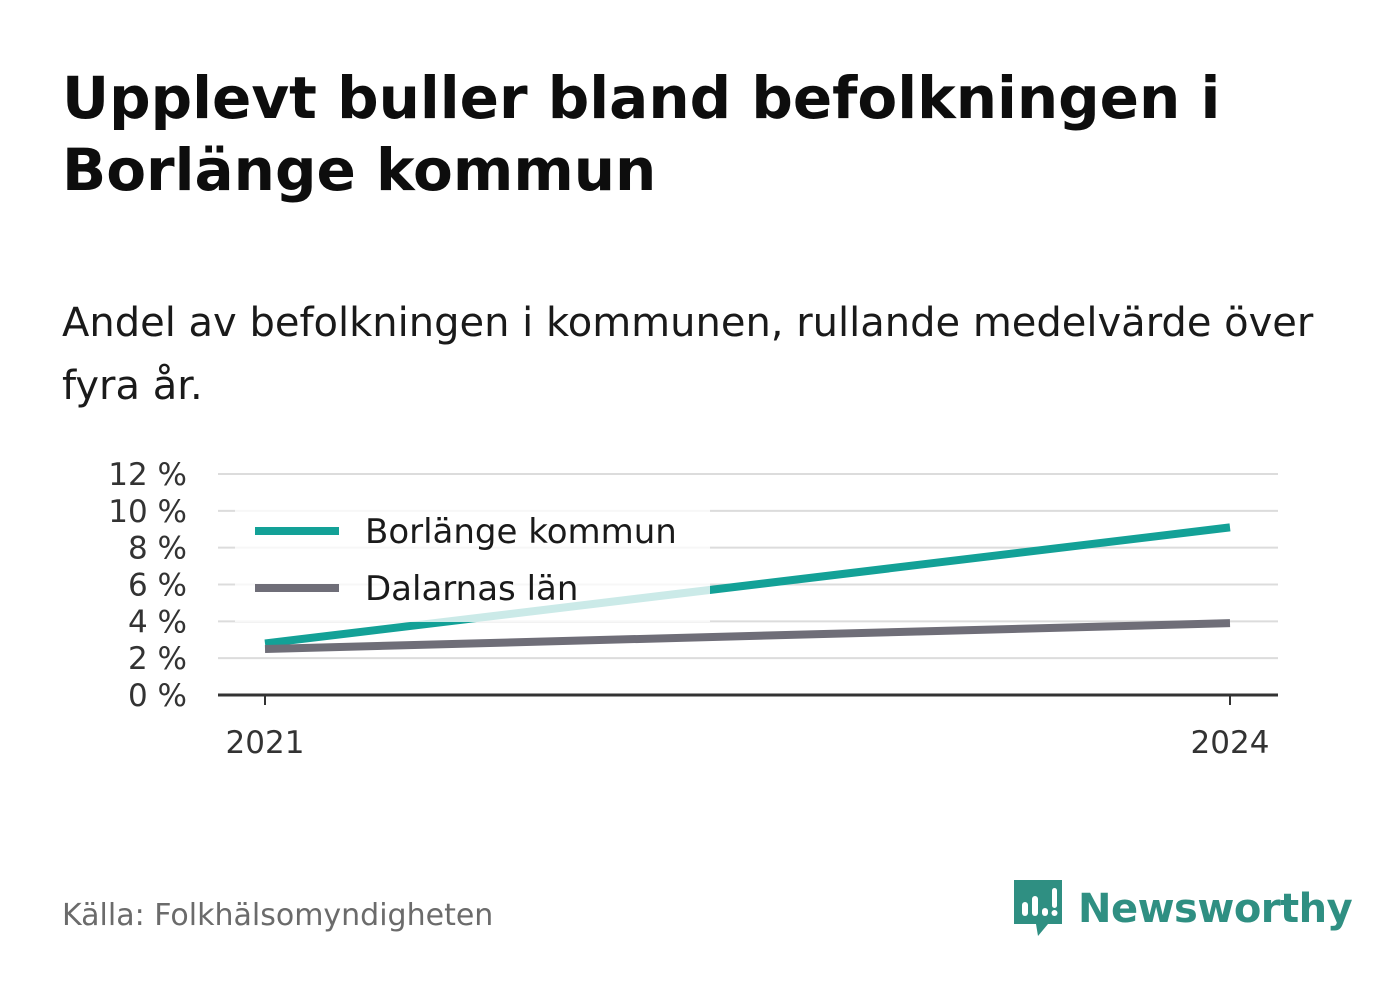  Describe the element at coordinates (1230, 743) in the screenshot. I see `x-tick-label: 2024` at that location.